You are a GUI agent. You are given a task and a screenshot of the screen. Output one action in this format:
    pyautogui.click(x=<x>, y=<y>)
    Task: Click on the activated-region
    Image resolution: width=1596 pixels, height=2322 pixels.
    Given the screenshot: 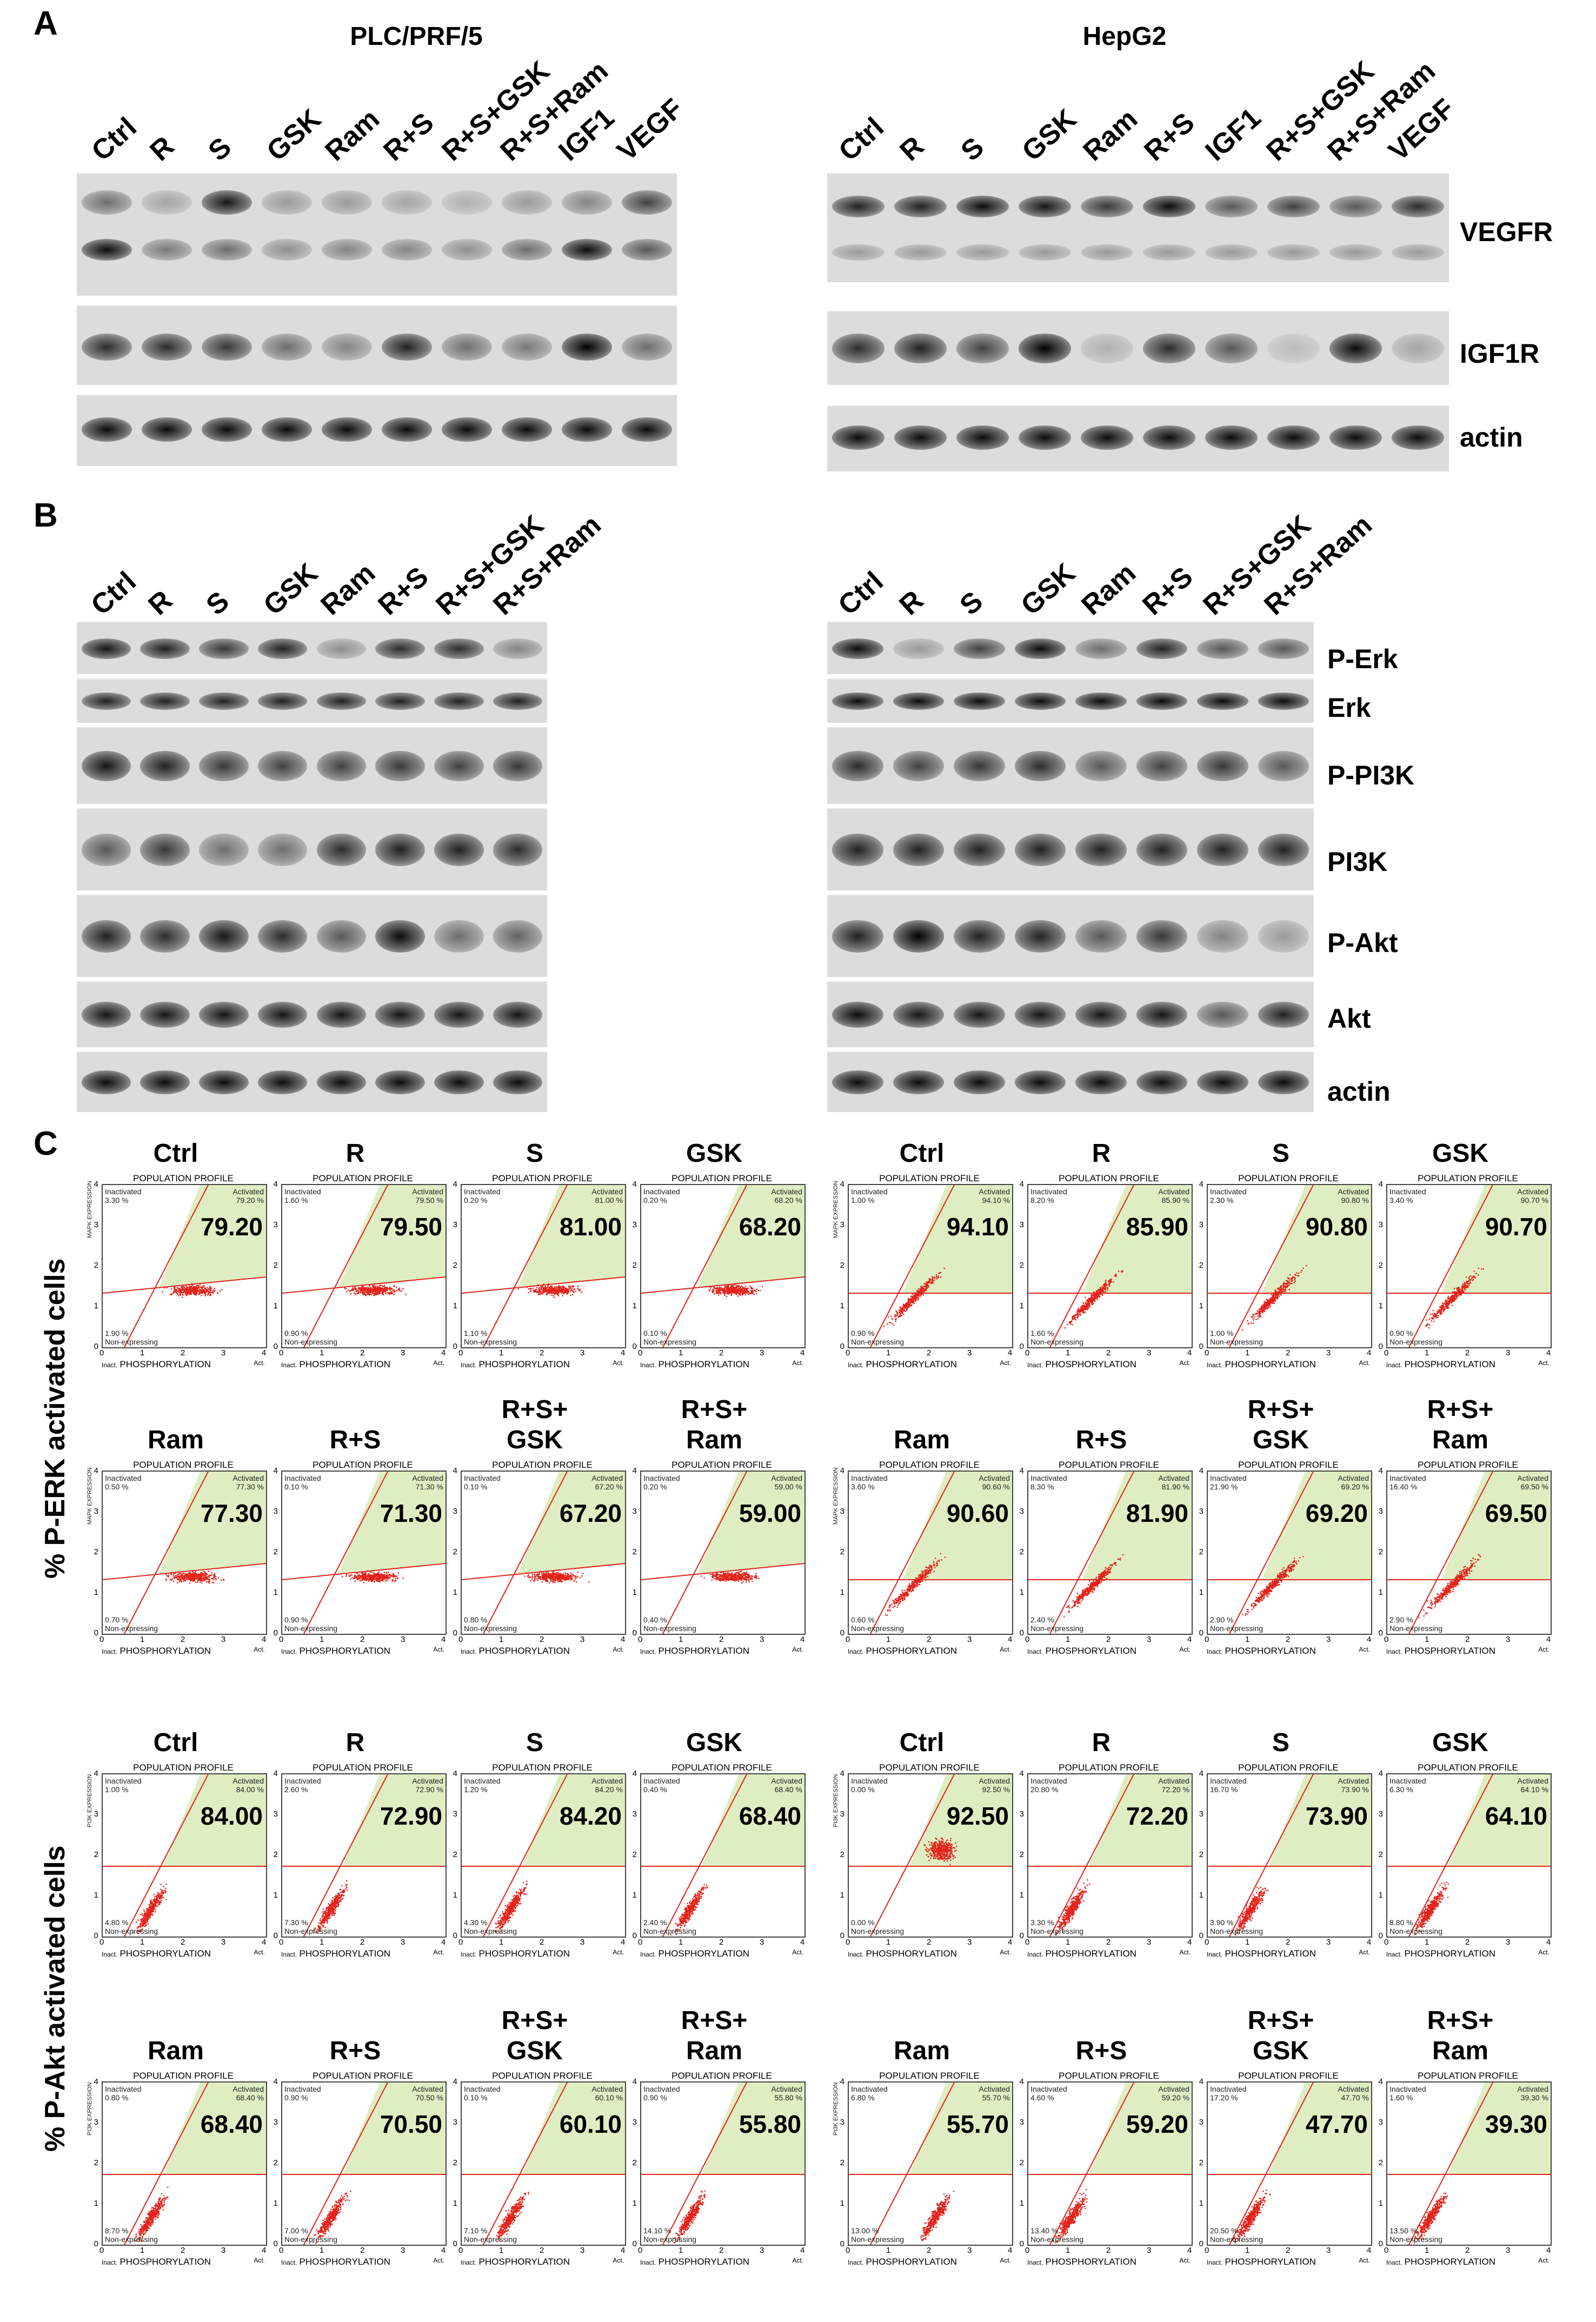 What is the action you would take?
    pyautogui.click(x=391, y=1236)
    